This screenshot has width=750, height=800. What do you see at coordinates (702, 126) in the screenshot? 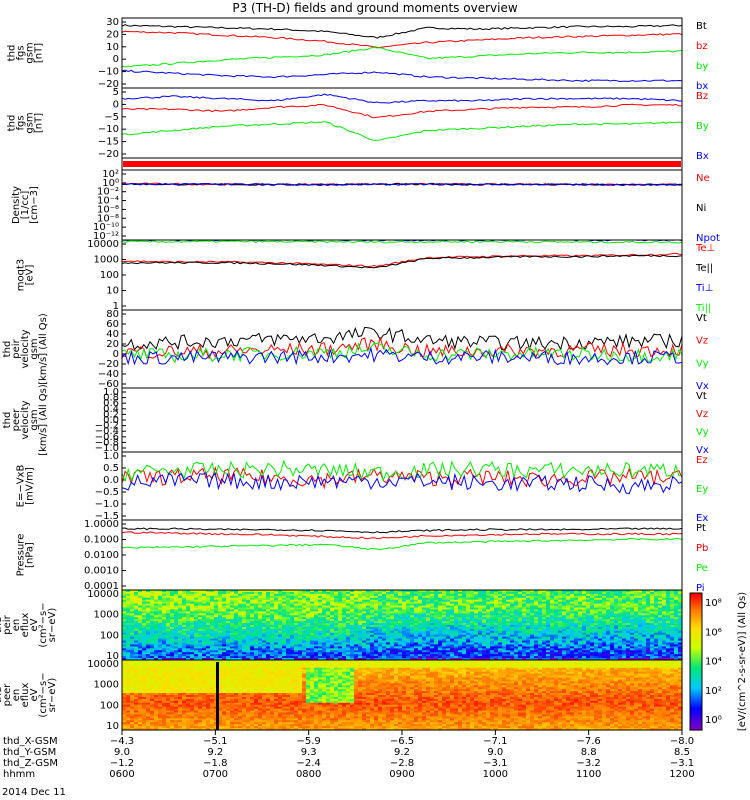
I see `legend-2-entry: By` at bounding box center [702, 126].